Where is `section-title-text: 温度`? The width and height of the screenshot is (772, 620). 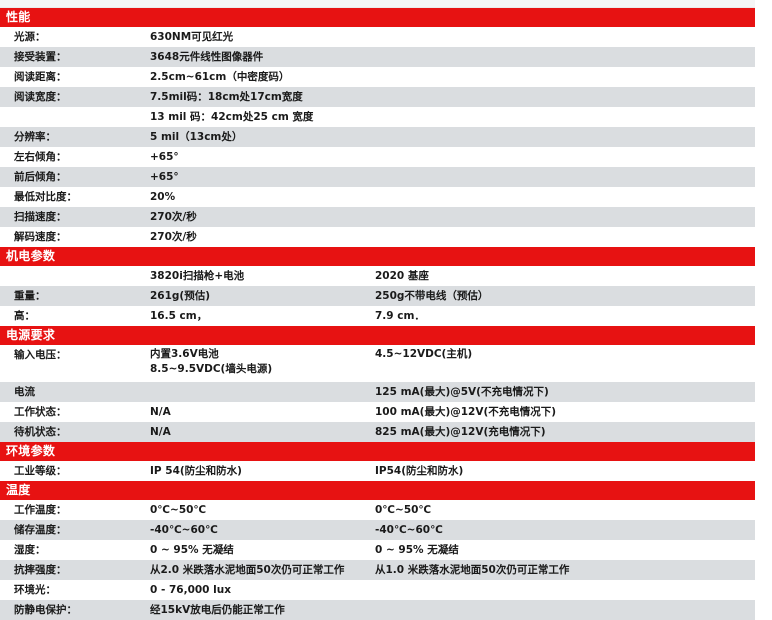
section-title-text: 温度 is located at coordinates (18, 490).